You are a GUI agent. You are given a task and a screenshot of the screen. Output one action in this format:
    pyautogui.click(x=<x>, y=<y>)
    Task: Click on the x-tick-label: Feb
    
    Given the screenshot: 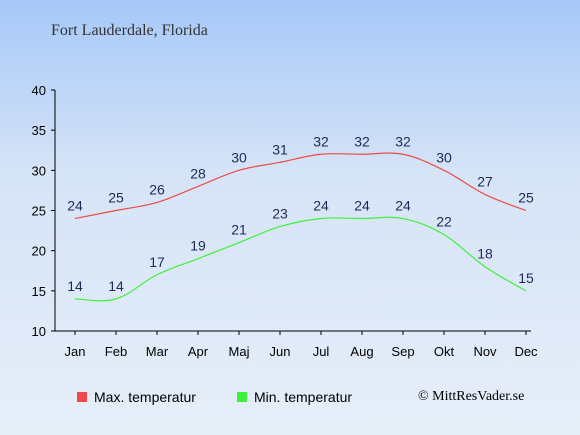 What is the action you would take?
    pyautogui.click(x=116, y=351)
    